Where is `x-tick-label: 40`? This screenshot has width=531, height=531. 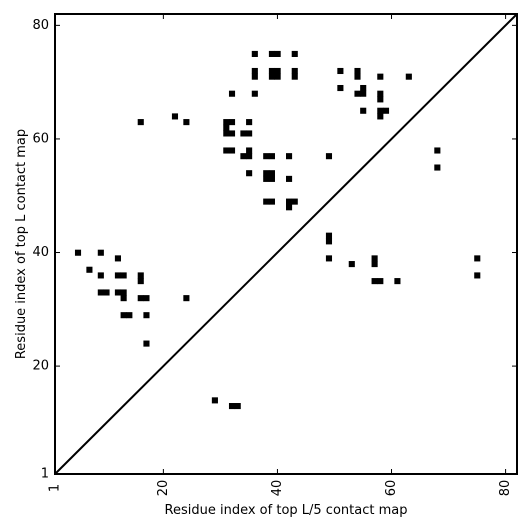 x-tick-label: 40 is located at coordinates (277, 488).